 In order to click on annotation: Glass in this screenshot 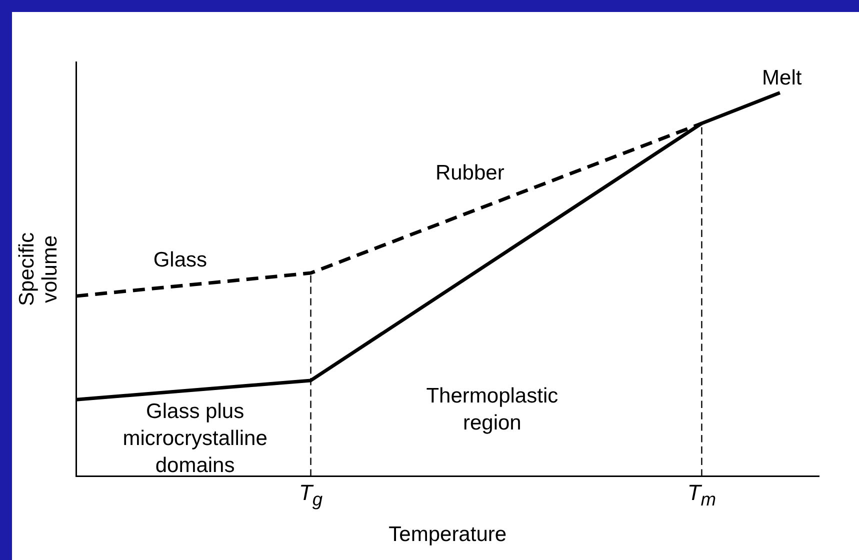, I will do `click(180, 260)`.